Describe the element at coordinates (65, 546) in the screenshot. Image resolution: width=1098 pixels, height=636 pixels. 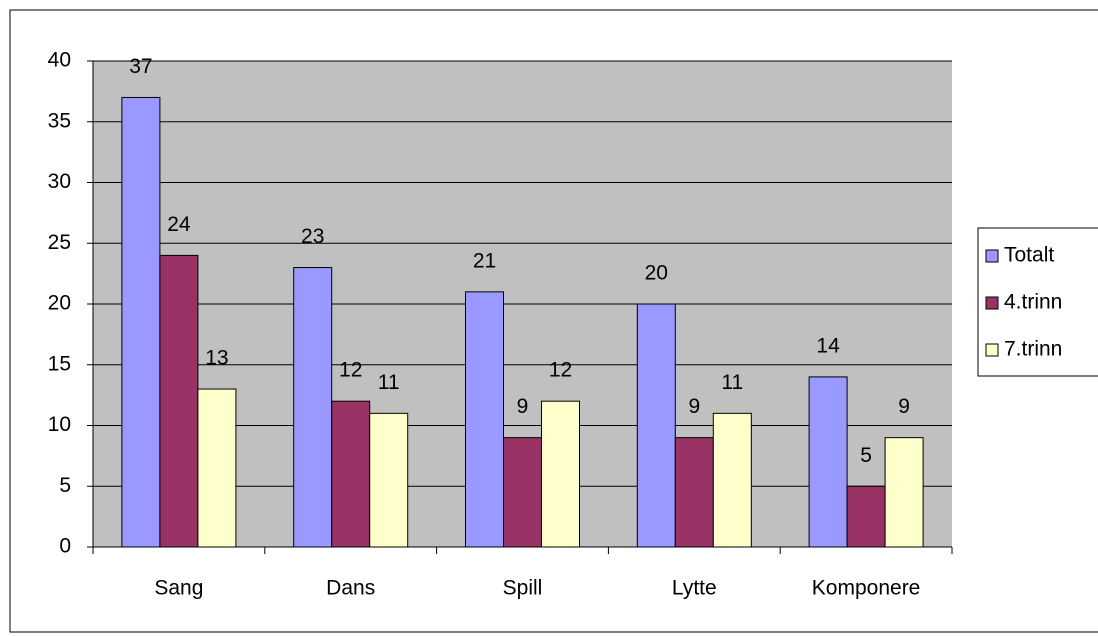
I see `y-tick-label: 0` at that location.